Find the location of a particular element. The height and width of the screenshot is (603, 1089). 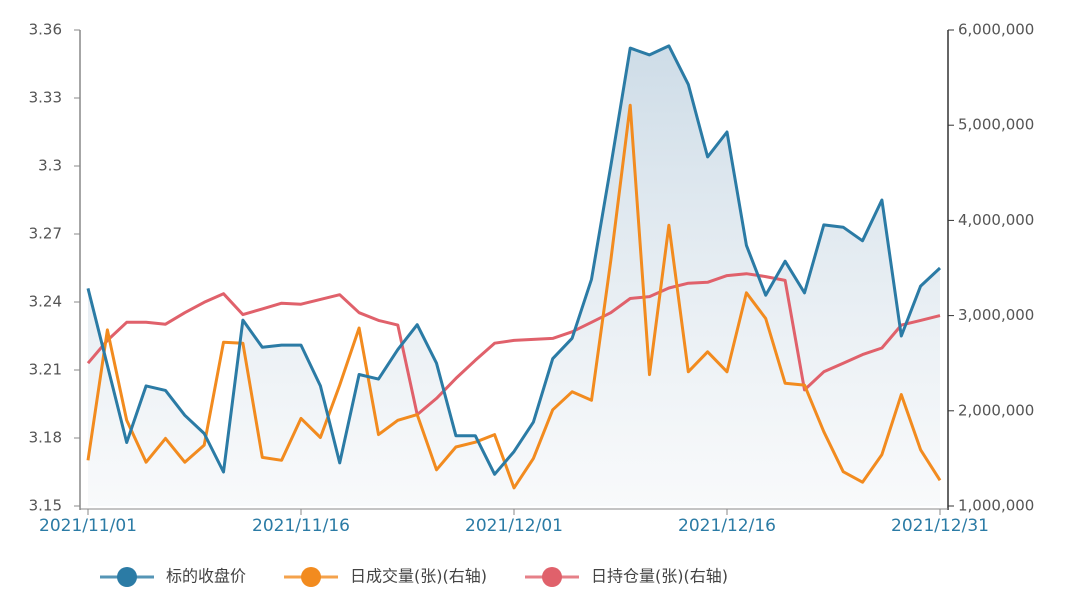

x-tick-label: 2021/12/01 is located at coordinates (514, 526).